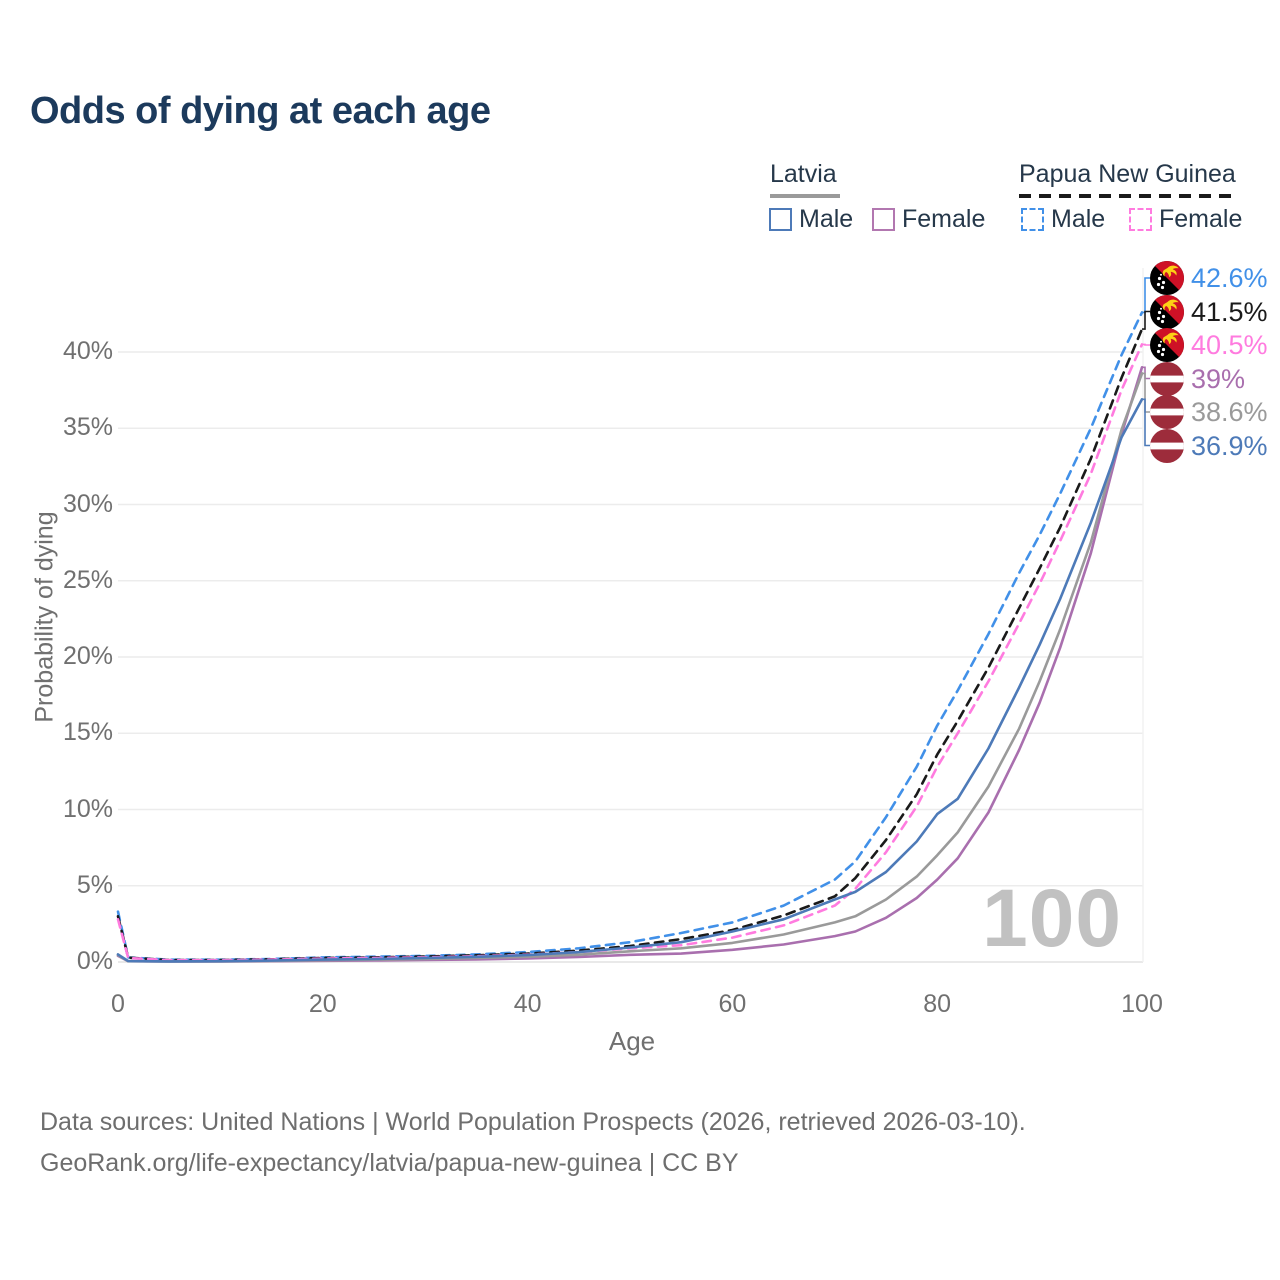 The width and height of the screenshot is (1280, 1280). What do you see at coordinates (883, 219) in the screenshot?
I see `latvia-female-swatch-icon` at bounding box center [883, 219].